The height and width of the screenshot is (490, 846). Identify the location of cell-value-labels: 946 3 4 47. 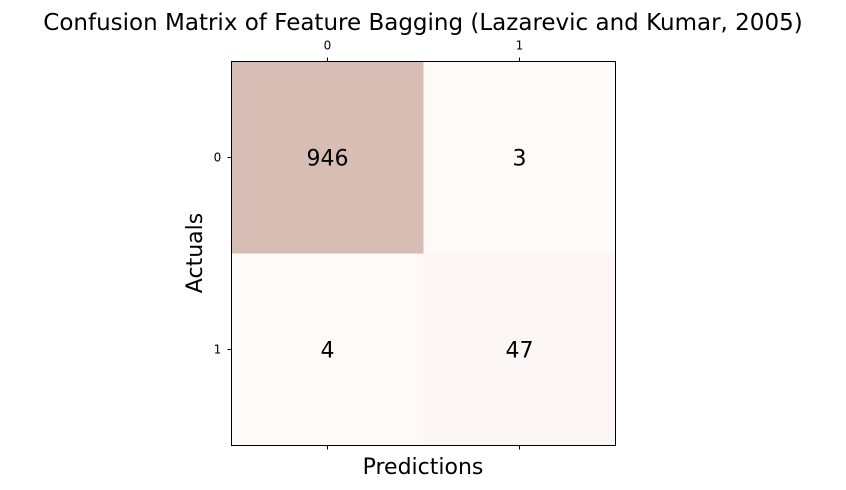
(420, 255).